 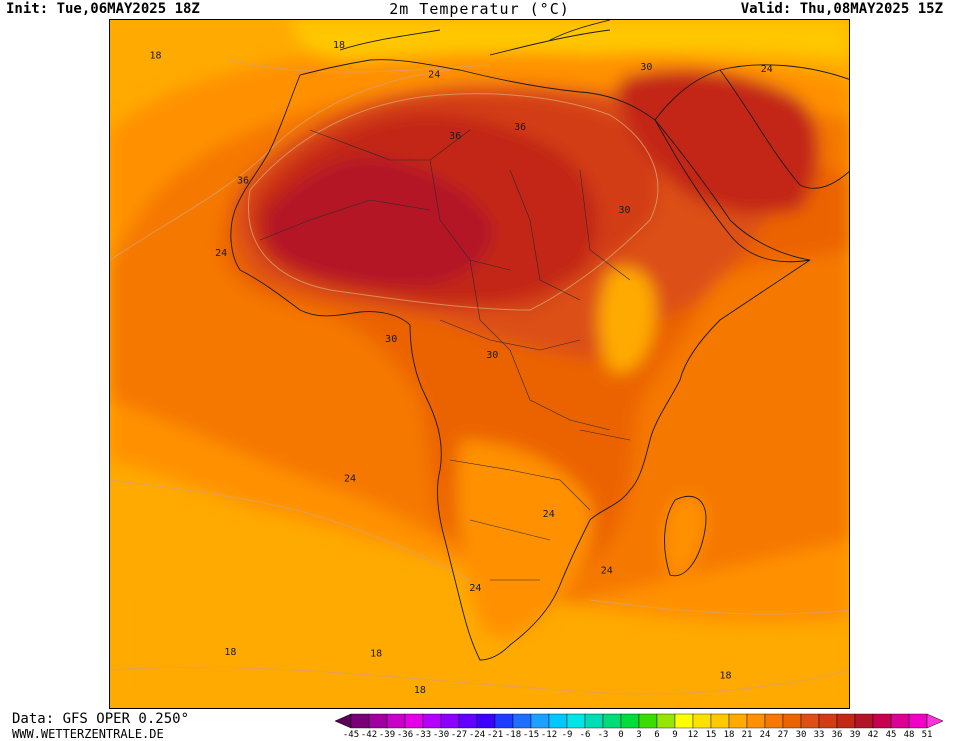 What do you see at coordinates (873, 735) in the screenshot?
I see `legend-tick-label: 42` at bounding box center [873, 735].